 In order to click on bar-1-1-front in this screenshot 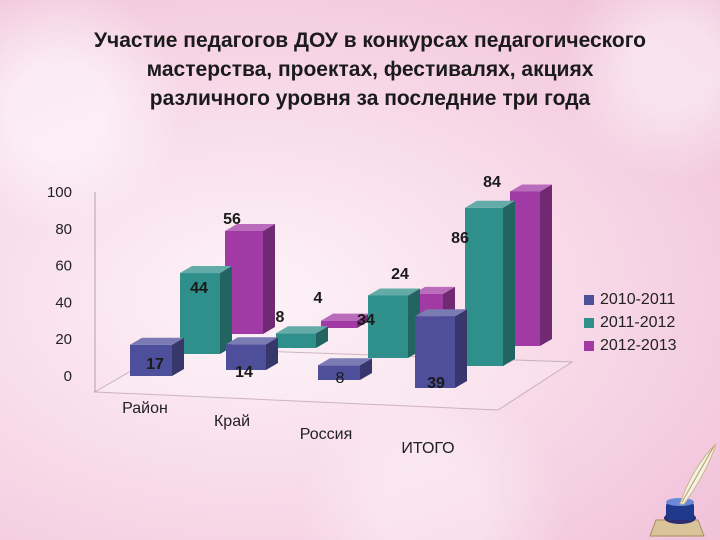, I will do `click(151, 360)`.